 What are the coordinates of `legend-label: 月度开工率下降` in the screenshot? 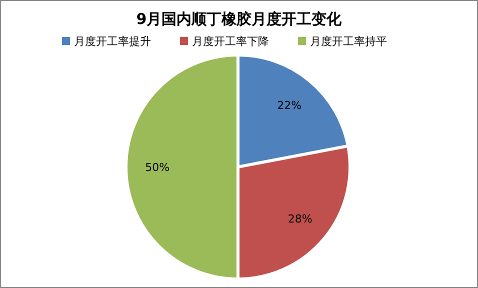 It's located at (230, 41).